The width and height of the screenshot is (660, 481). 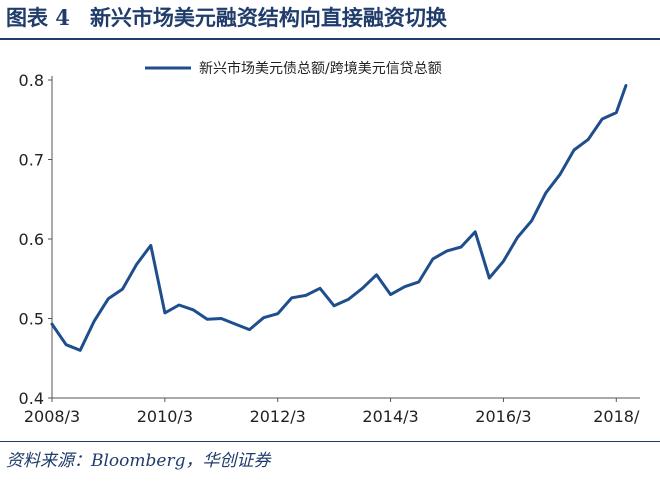 What do you see at coordinates (390, 416) in the screenshot?
I see `x-tick-label: 2014/3` at bounding box center [390, 416].